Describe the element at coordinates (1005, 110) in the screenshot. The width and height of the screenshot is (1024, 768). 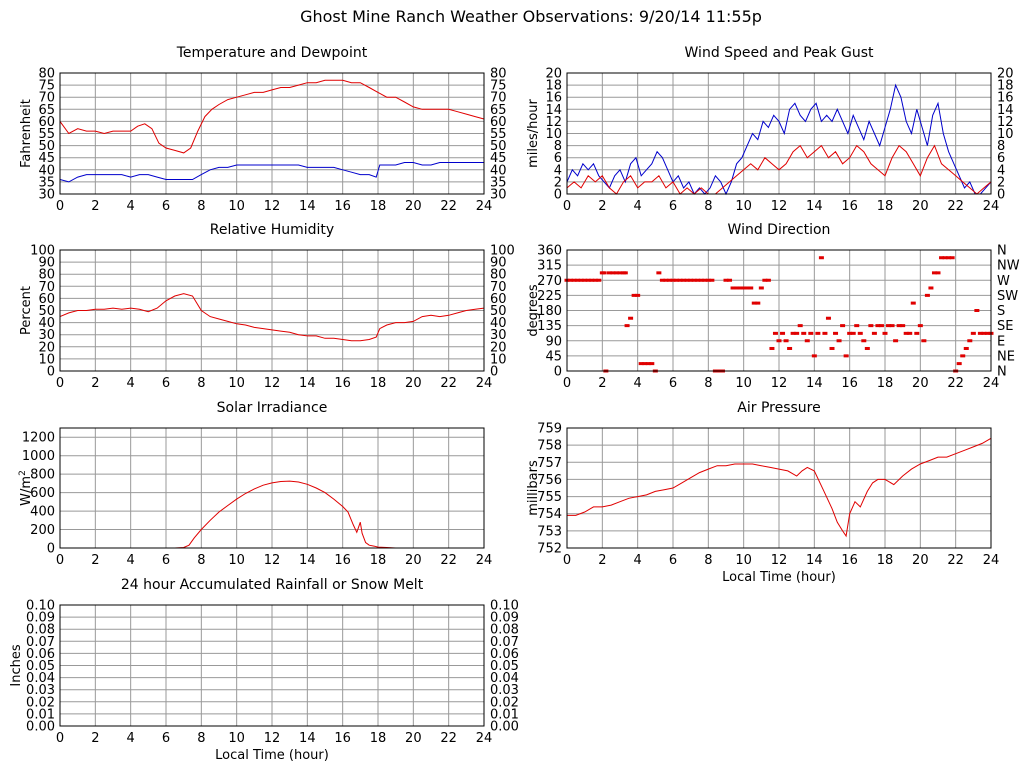
I see `y-tick-label-right: 14` at that location.